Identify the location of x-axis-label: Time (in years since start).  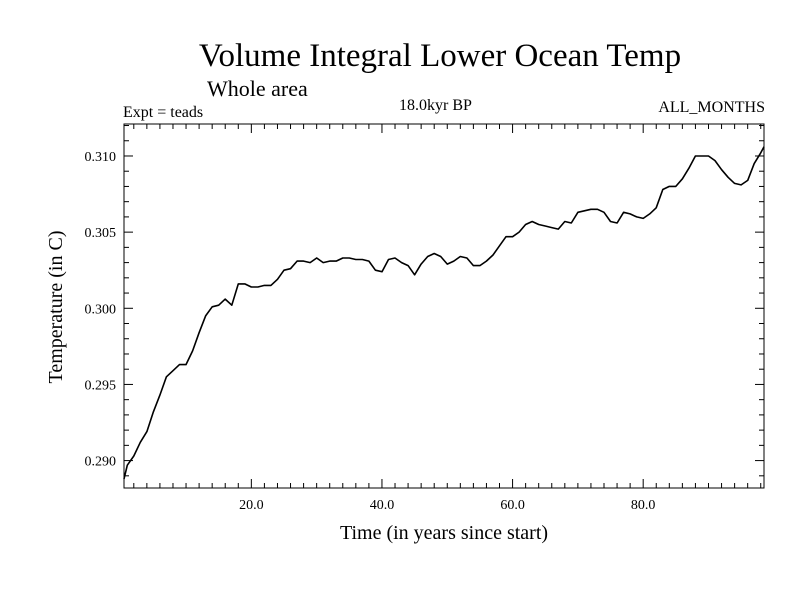
(444, 533).